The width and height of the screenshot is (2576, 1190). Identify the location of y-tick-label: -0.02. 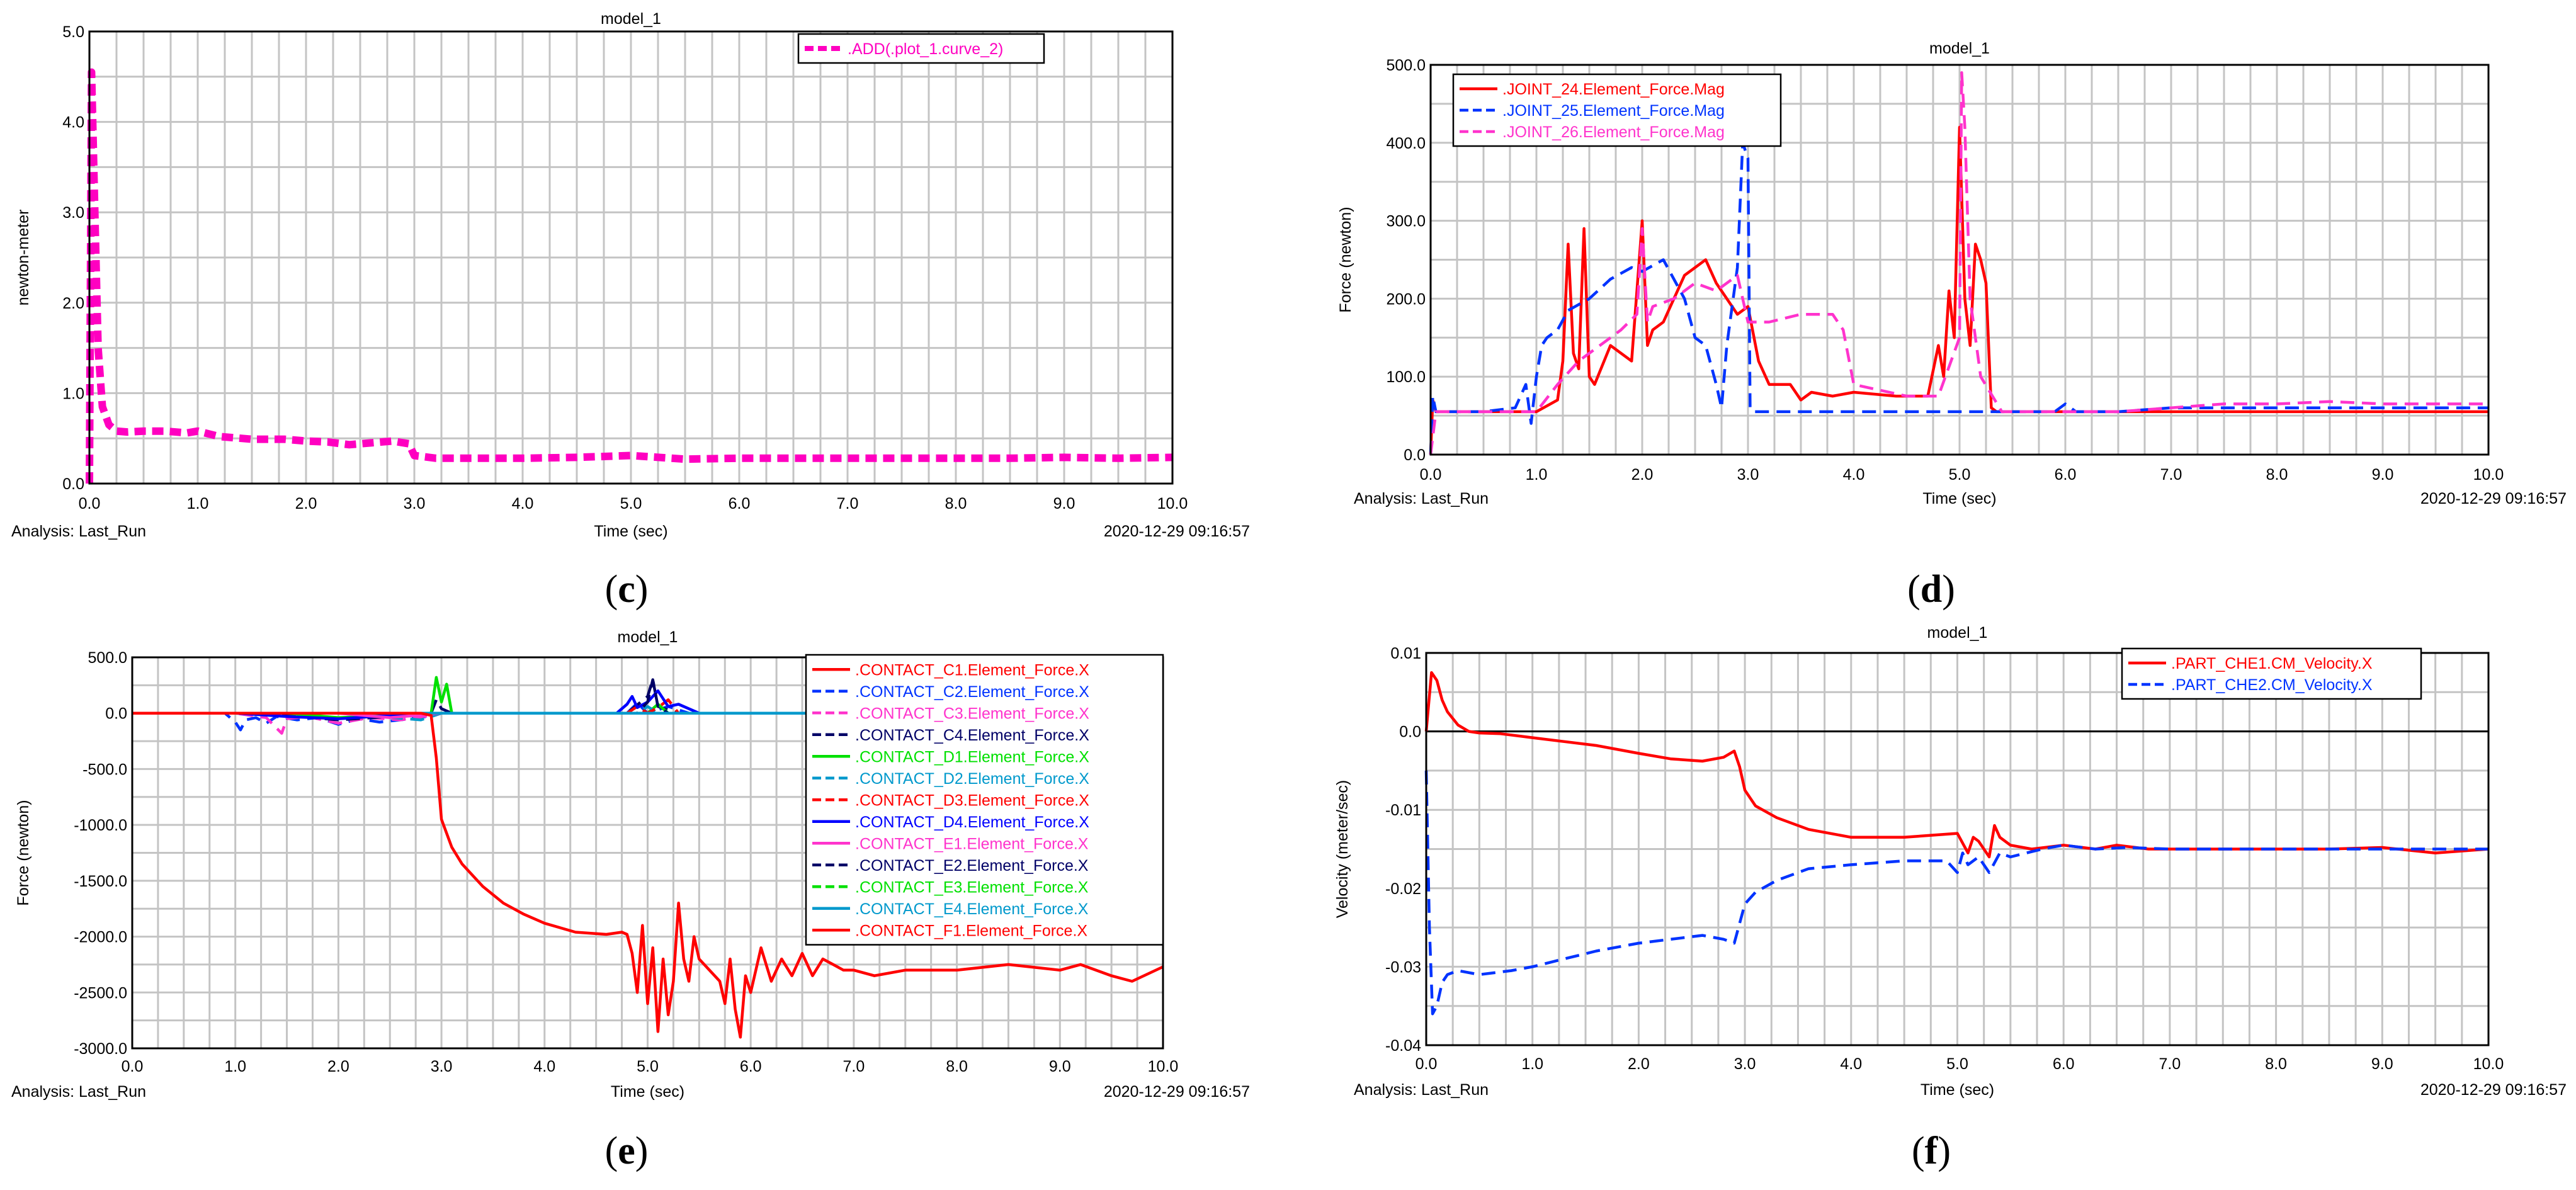
(1403, 889).